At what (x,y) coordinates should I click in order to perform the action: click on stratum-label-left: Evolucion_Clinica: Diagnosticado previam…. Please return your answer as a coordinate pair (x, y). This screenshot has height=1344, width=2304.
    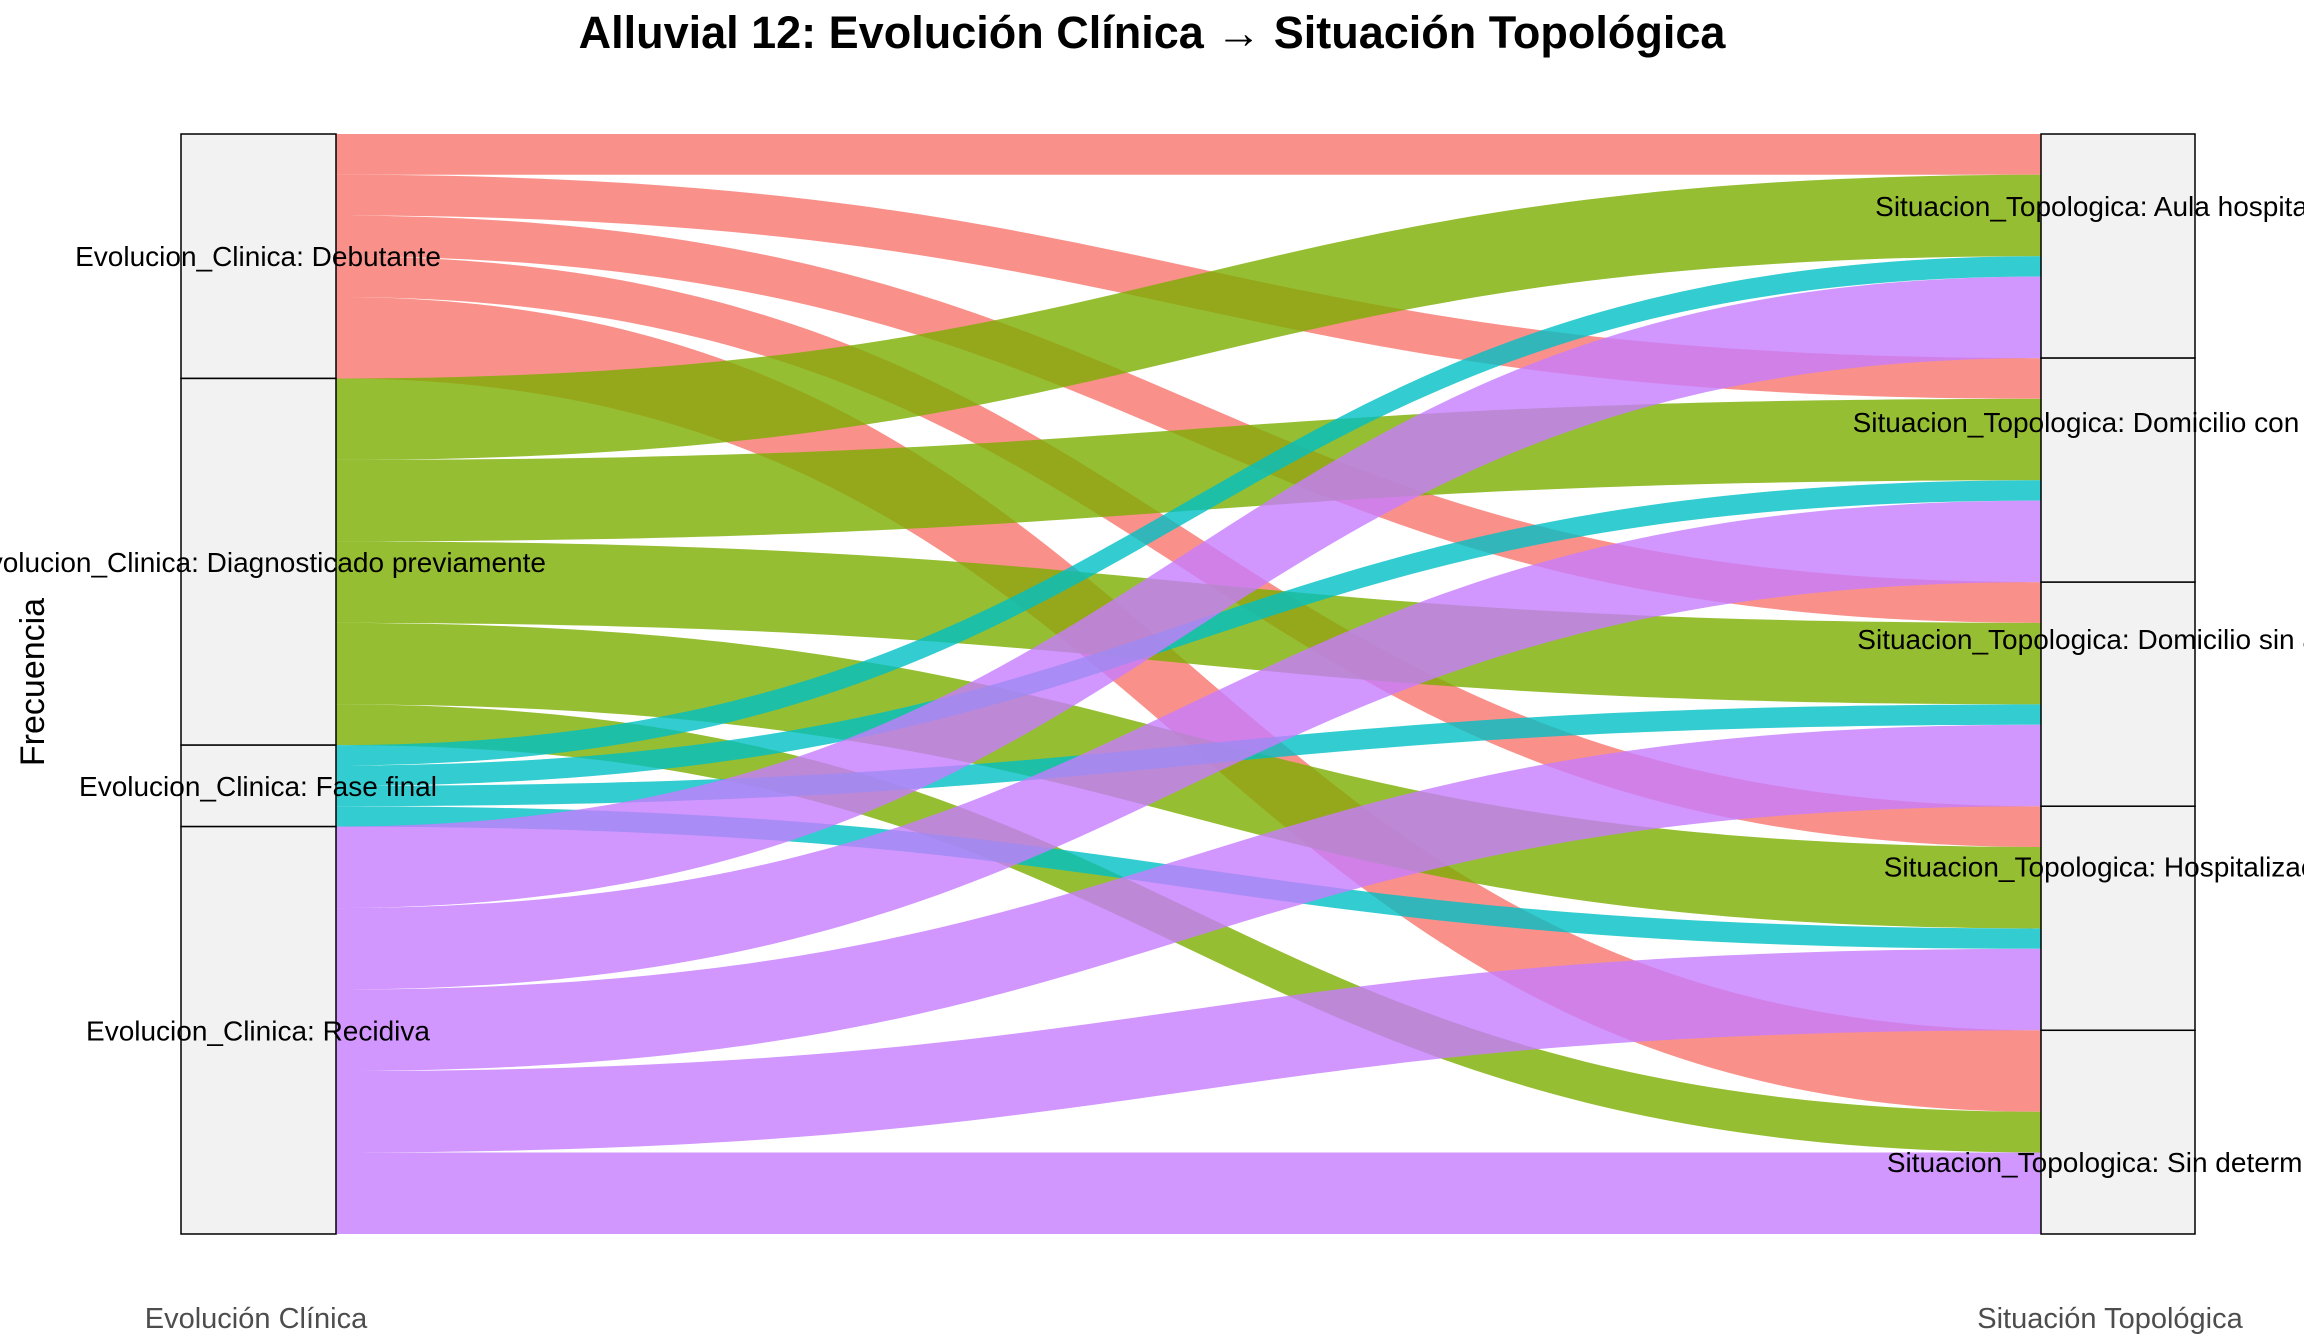
    Looking at the image, I should click on (273, 562).